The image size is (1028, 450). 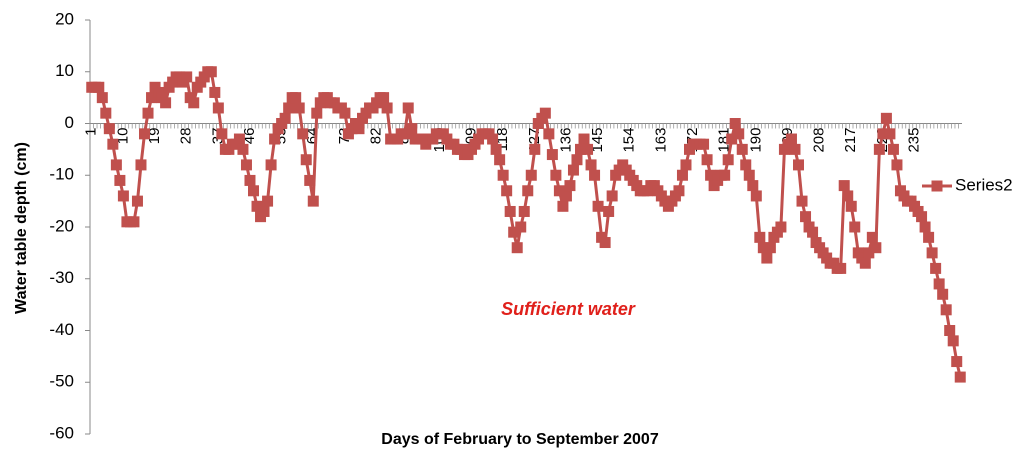 What do you see at coordinates (819, 140) in the screenshot?
I see `x-tick-label: 208` at bounding box center [819, 140].